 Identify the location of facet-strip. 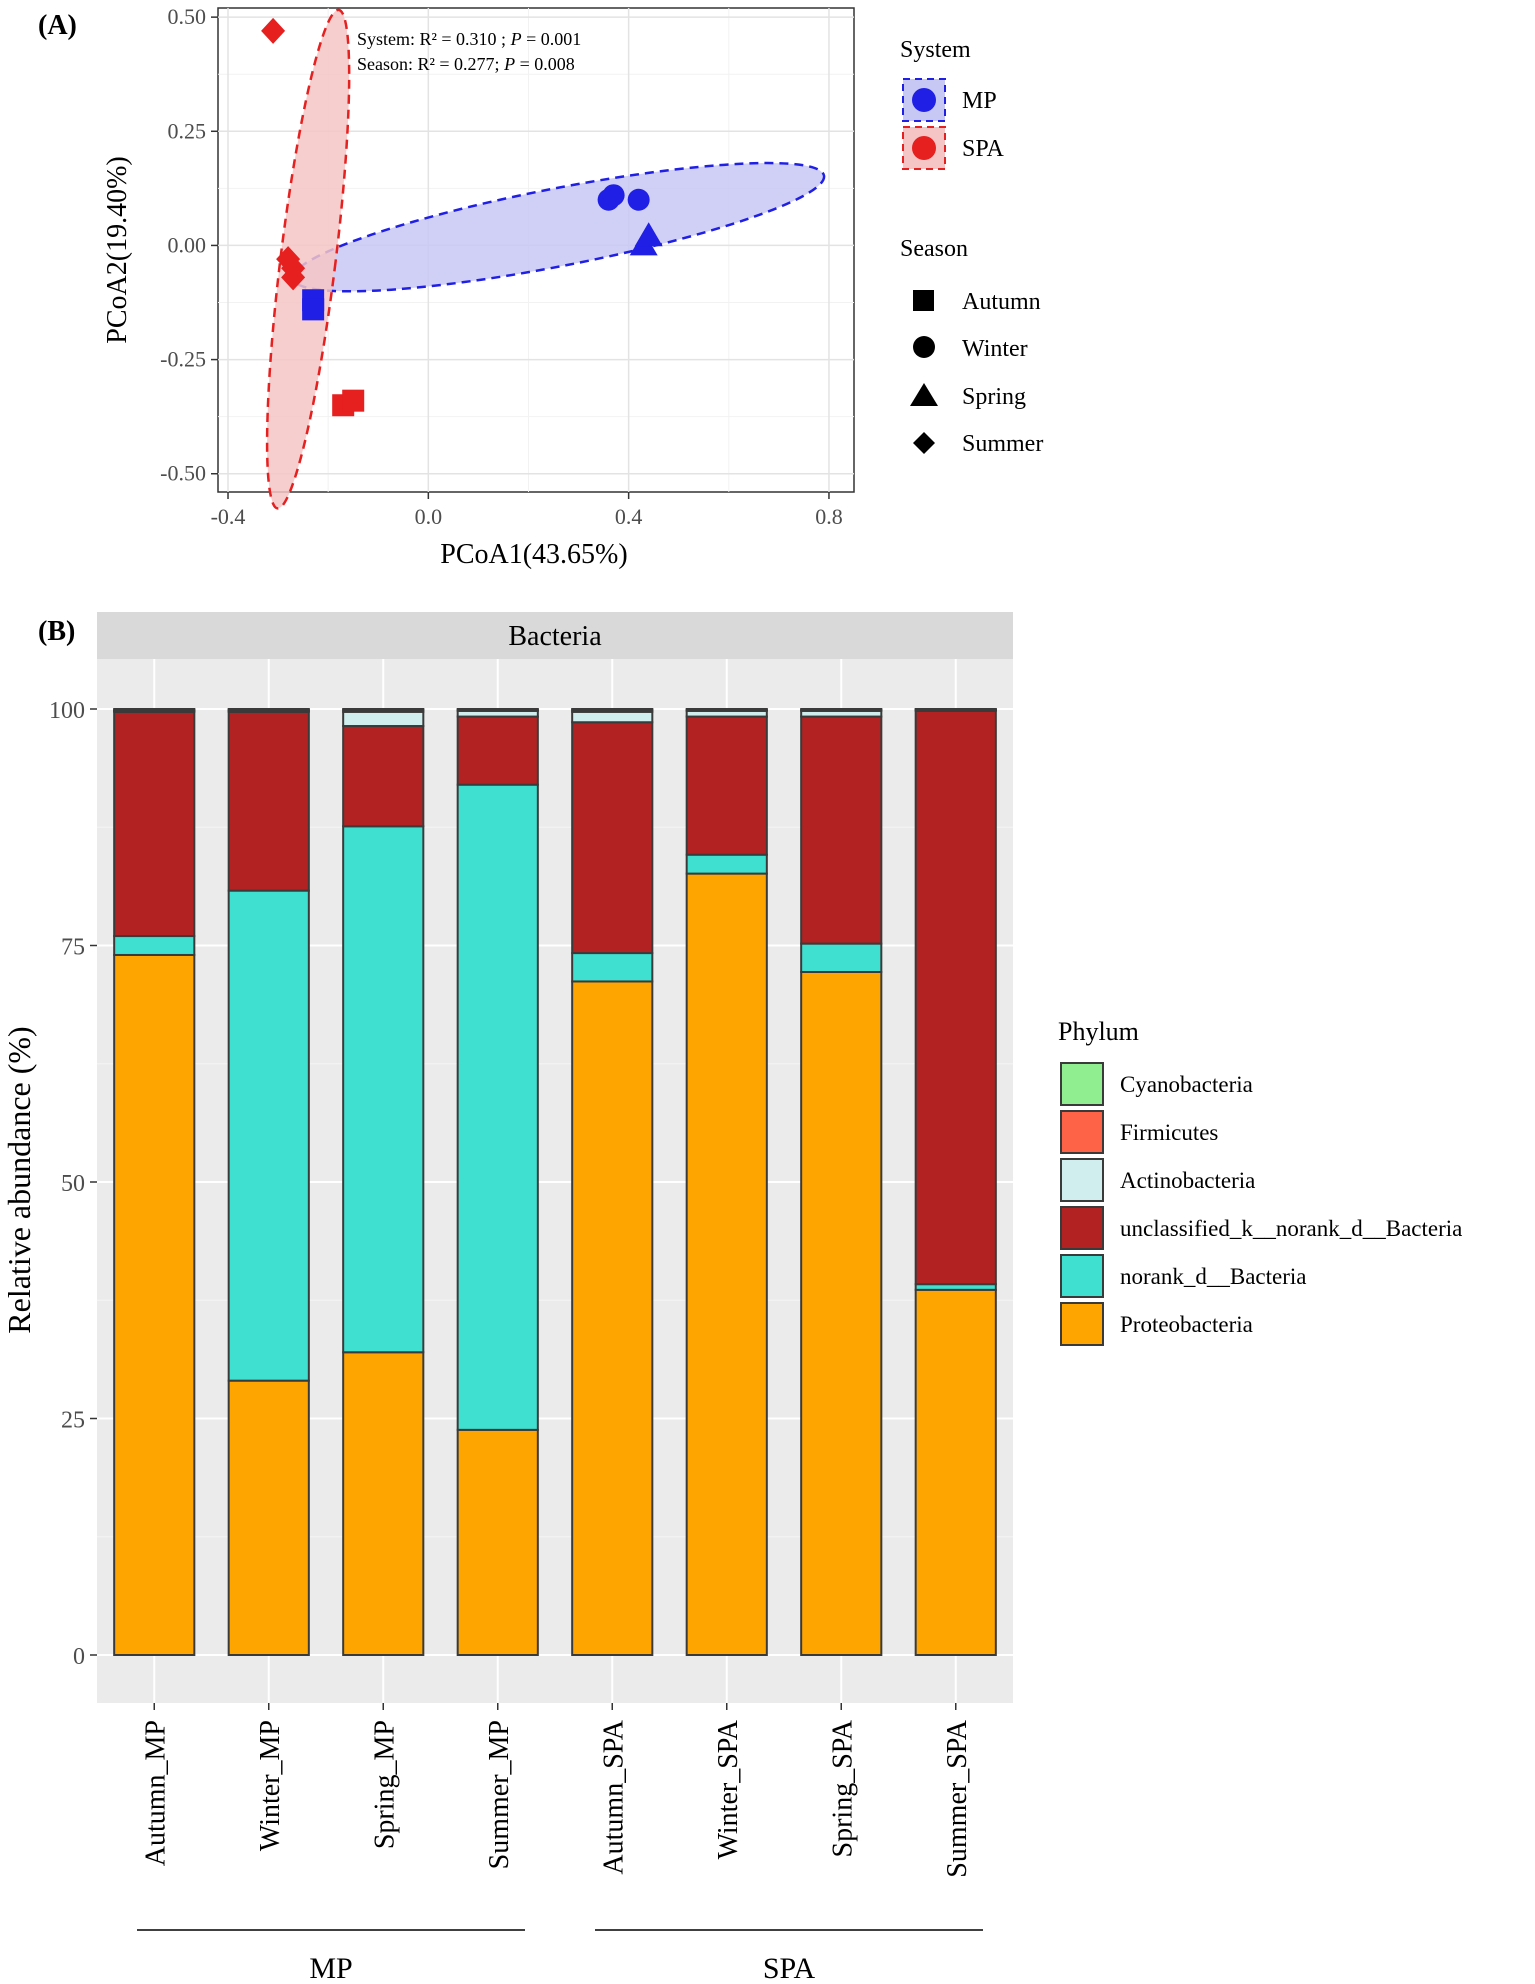
(555, 635).